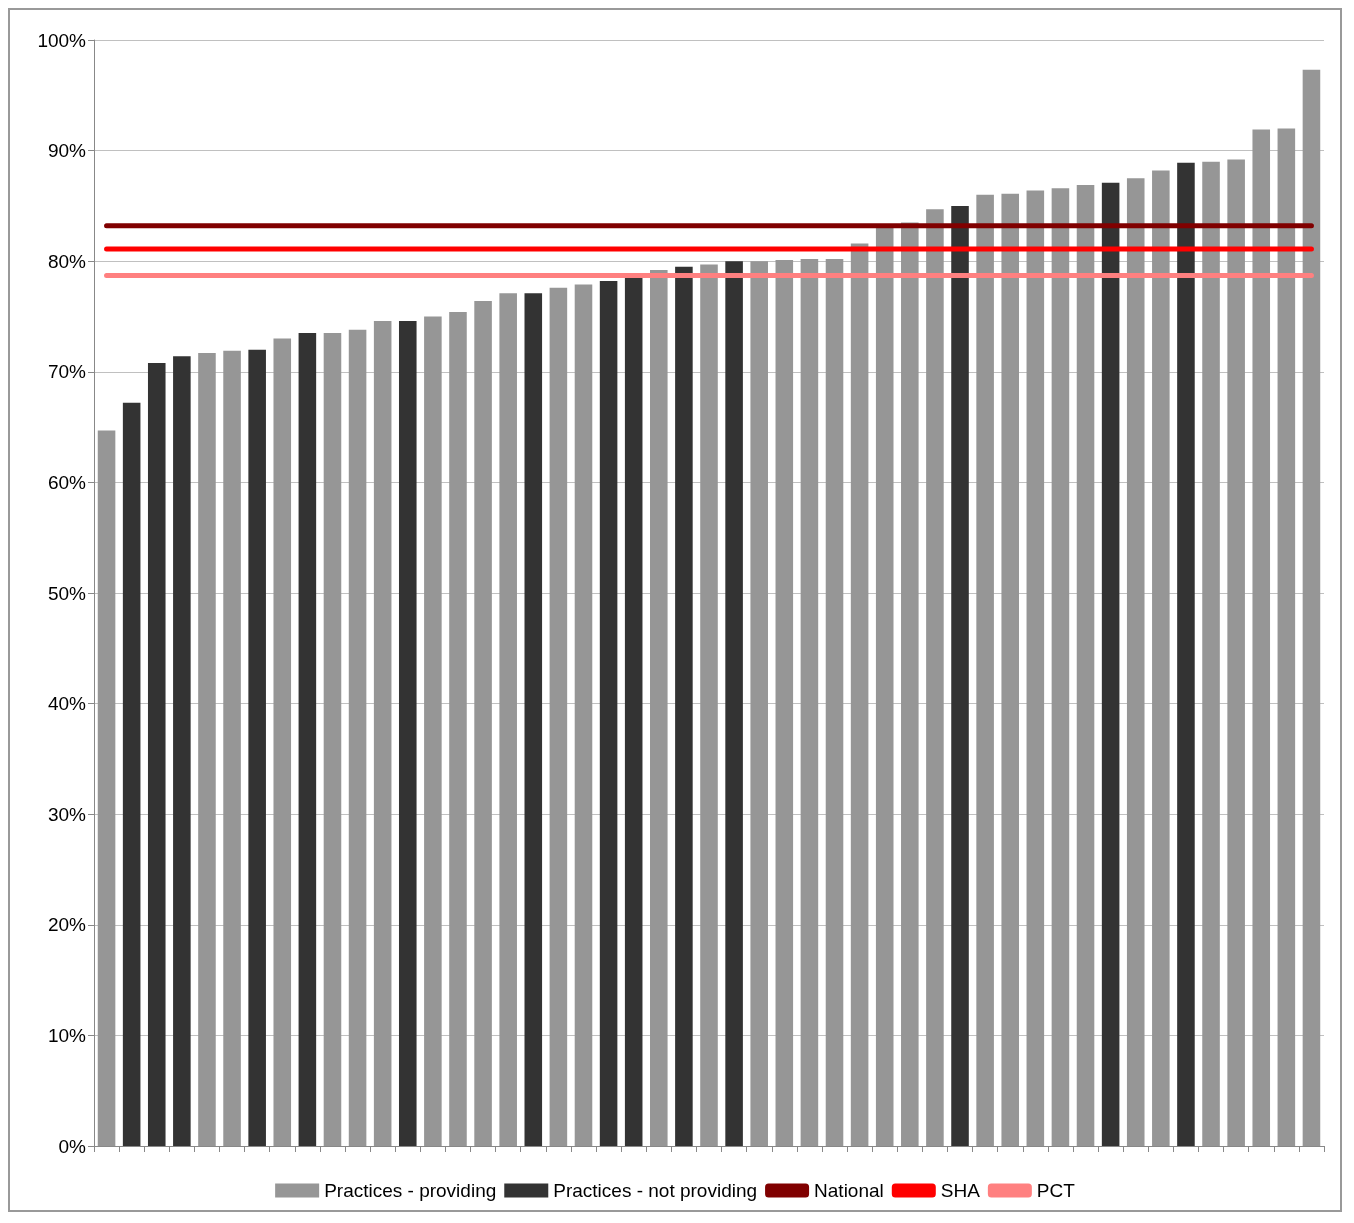 The height and width of the screenshot is (1223, 1354). What do you see at coordinates (410, 1190) in the screenshot?
I see `legend-label: Practices - providing` at bounding box center [410, 1190].